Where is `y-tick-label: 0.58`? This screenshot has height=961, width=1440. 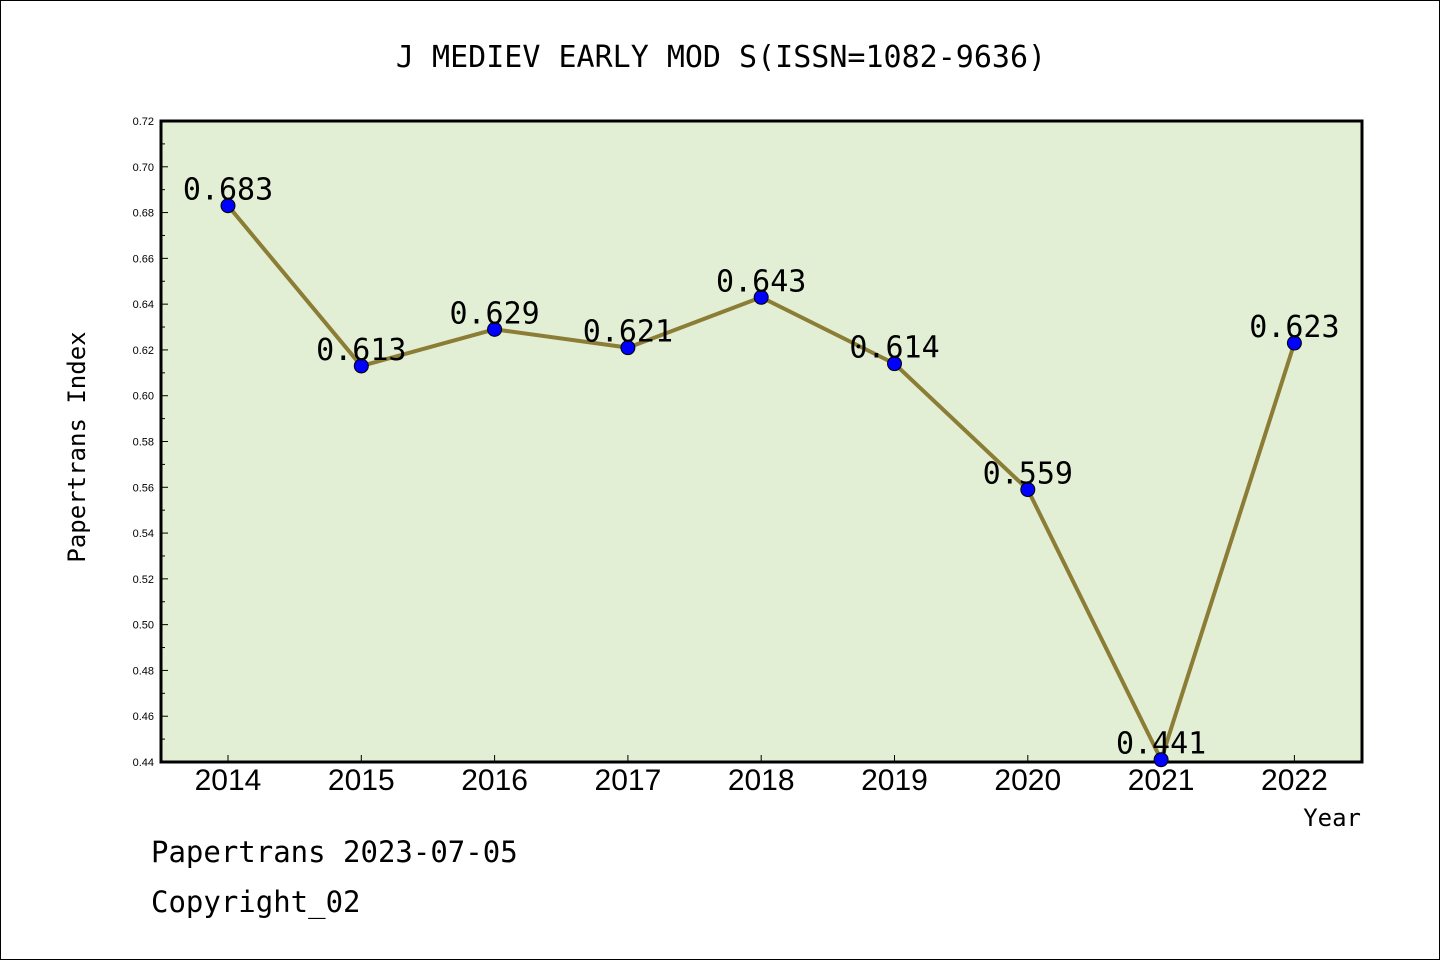
y-tick-label: 0.58 is located at coordinates (143, 443).